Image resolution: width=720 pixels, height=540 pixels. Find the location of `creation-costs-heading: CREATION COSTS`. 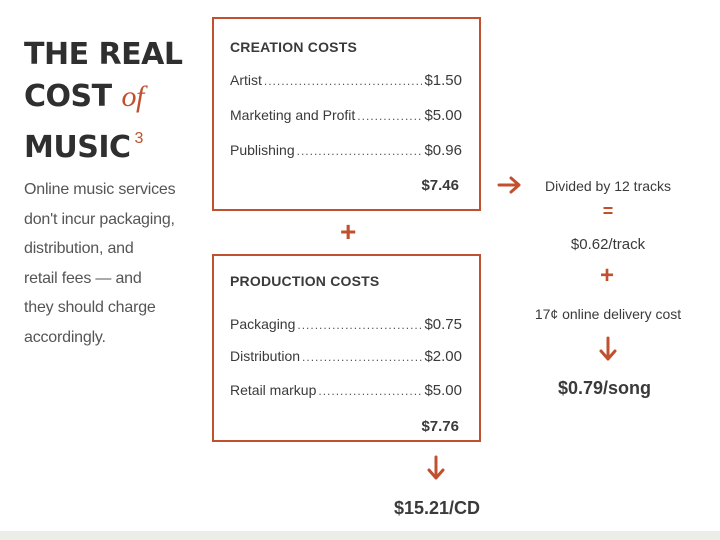

creation-costs-heading: CREATION COSTS is located at coordinates (293, 47).